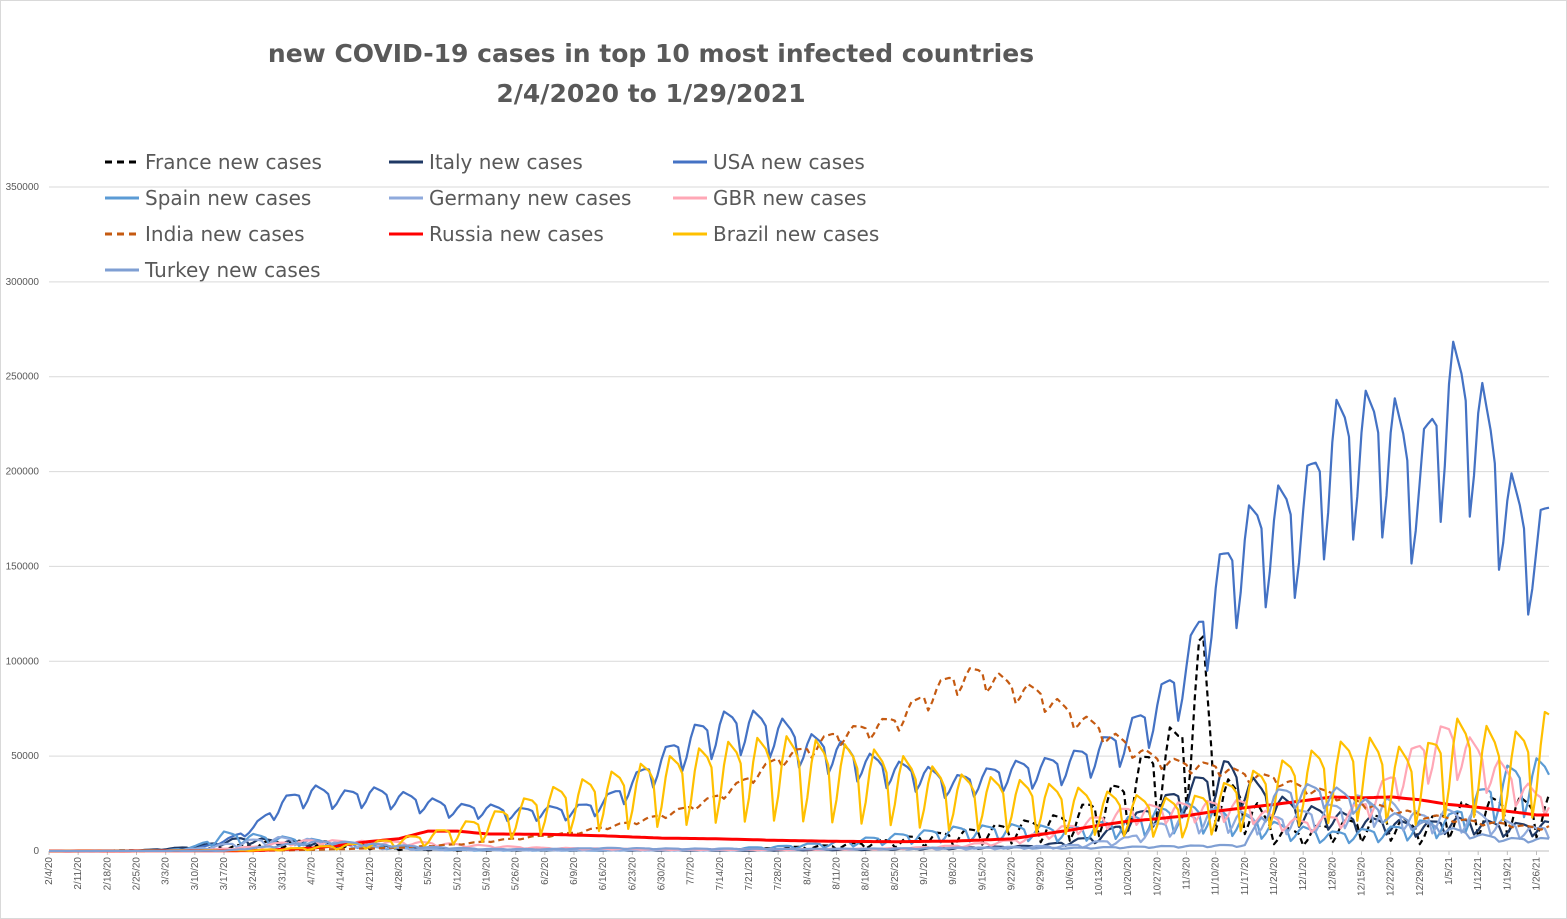 This screenshot has height=919, width=1567. Describe the element at coordinates (1245, 876) in the screenshot. I see `x-tick-label: 11/17/20` at that location.